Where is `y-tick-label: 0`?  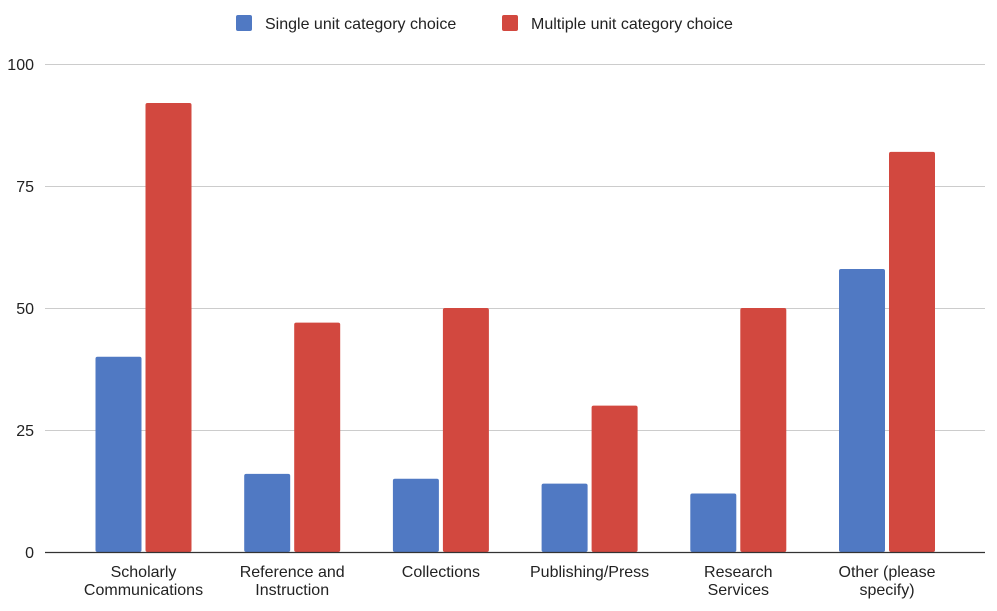 y-tick-label: 0 is located at coordinates (29, 553).